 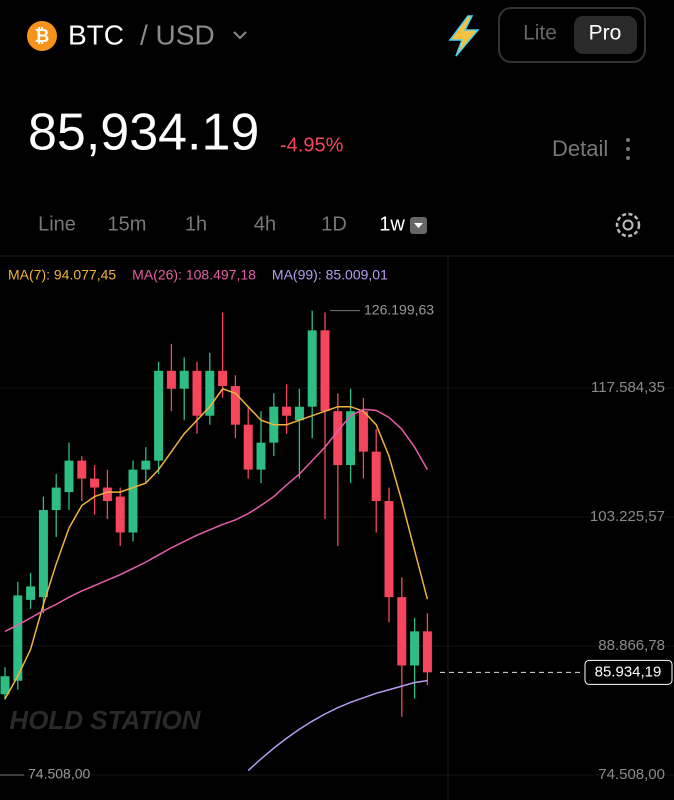 I want to click on timeframe-tab: 4h, so click(x=265, y=224).